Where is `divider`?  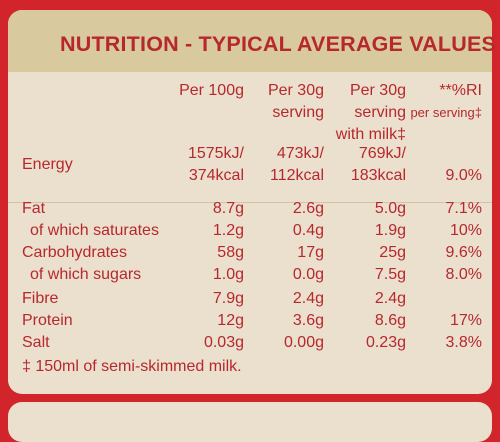
divider is located at coordinates (250, 202).